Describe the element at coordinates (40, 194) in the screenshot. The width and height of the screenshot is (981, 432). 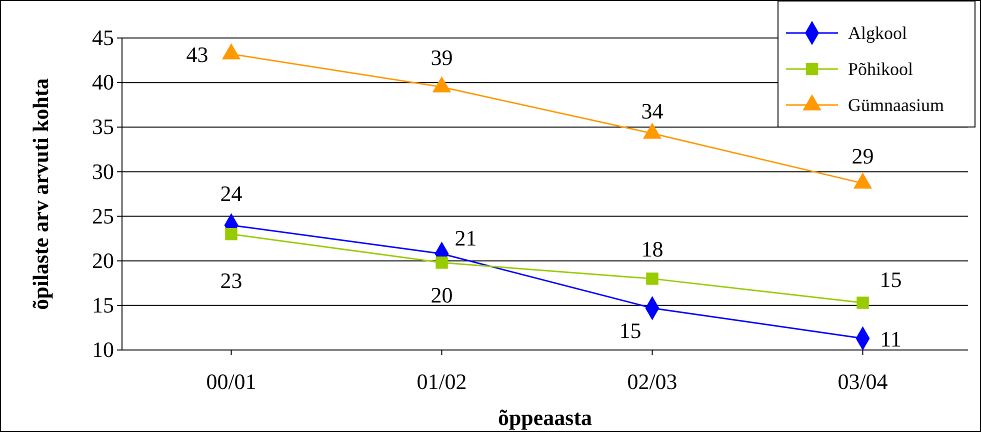
I see `y-axis-title: õpilaste arv arvuti kohta` at that location.